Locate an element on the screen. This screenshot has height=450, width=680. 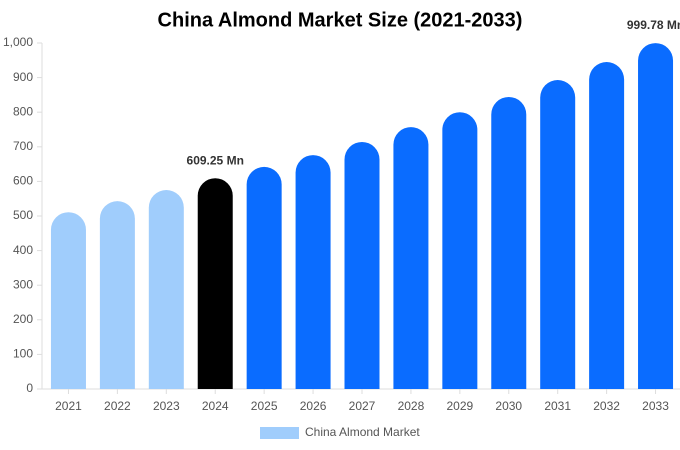
x-tick-label: 2029 is located at coordinates (459, 406).